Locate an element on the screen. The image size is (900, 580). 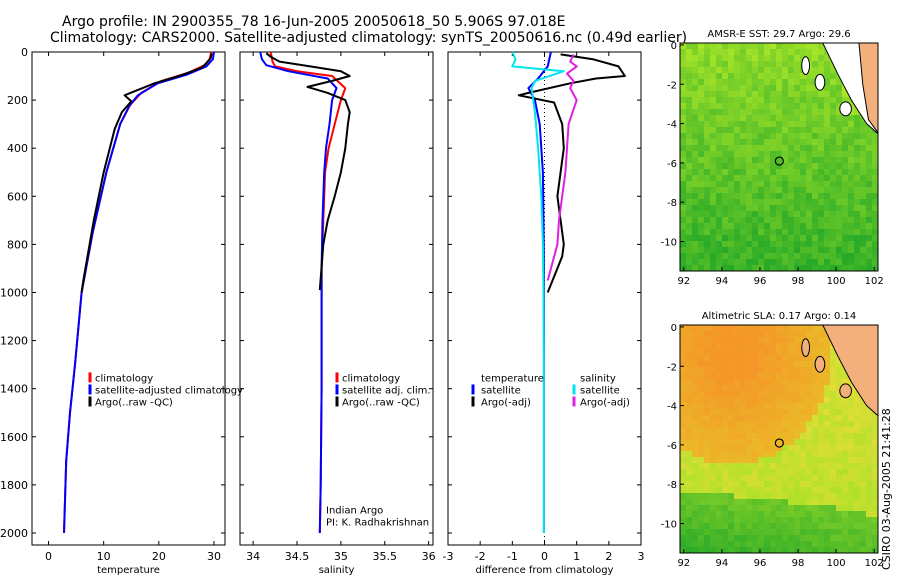
legend-entry: satellite adj. clim. is located at coordinates (386, 390).